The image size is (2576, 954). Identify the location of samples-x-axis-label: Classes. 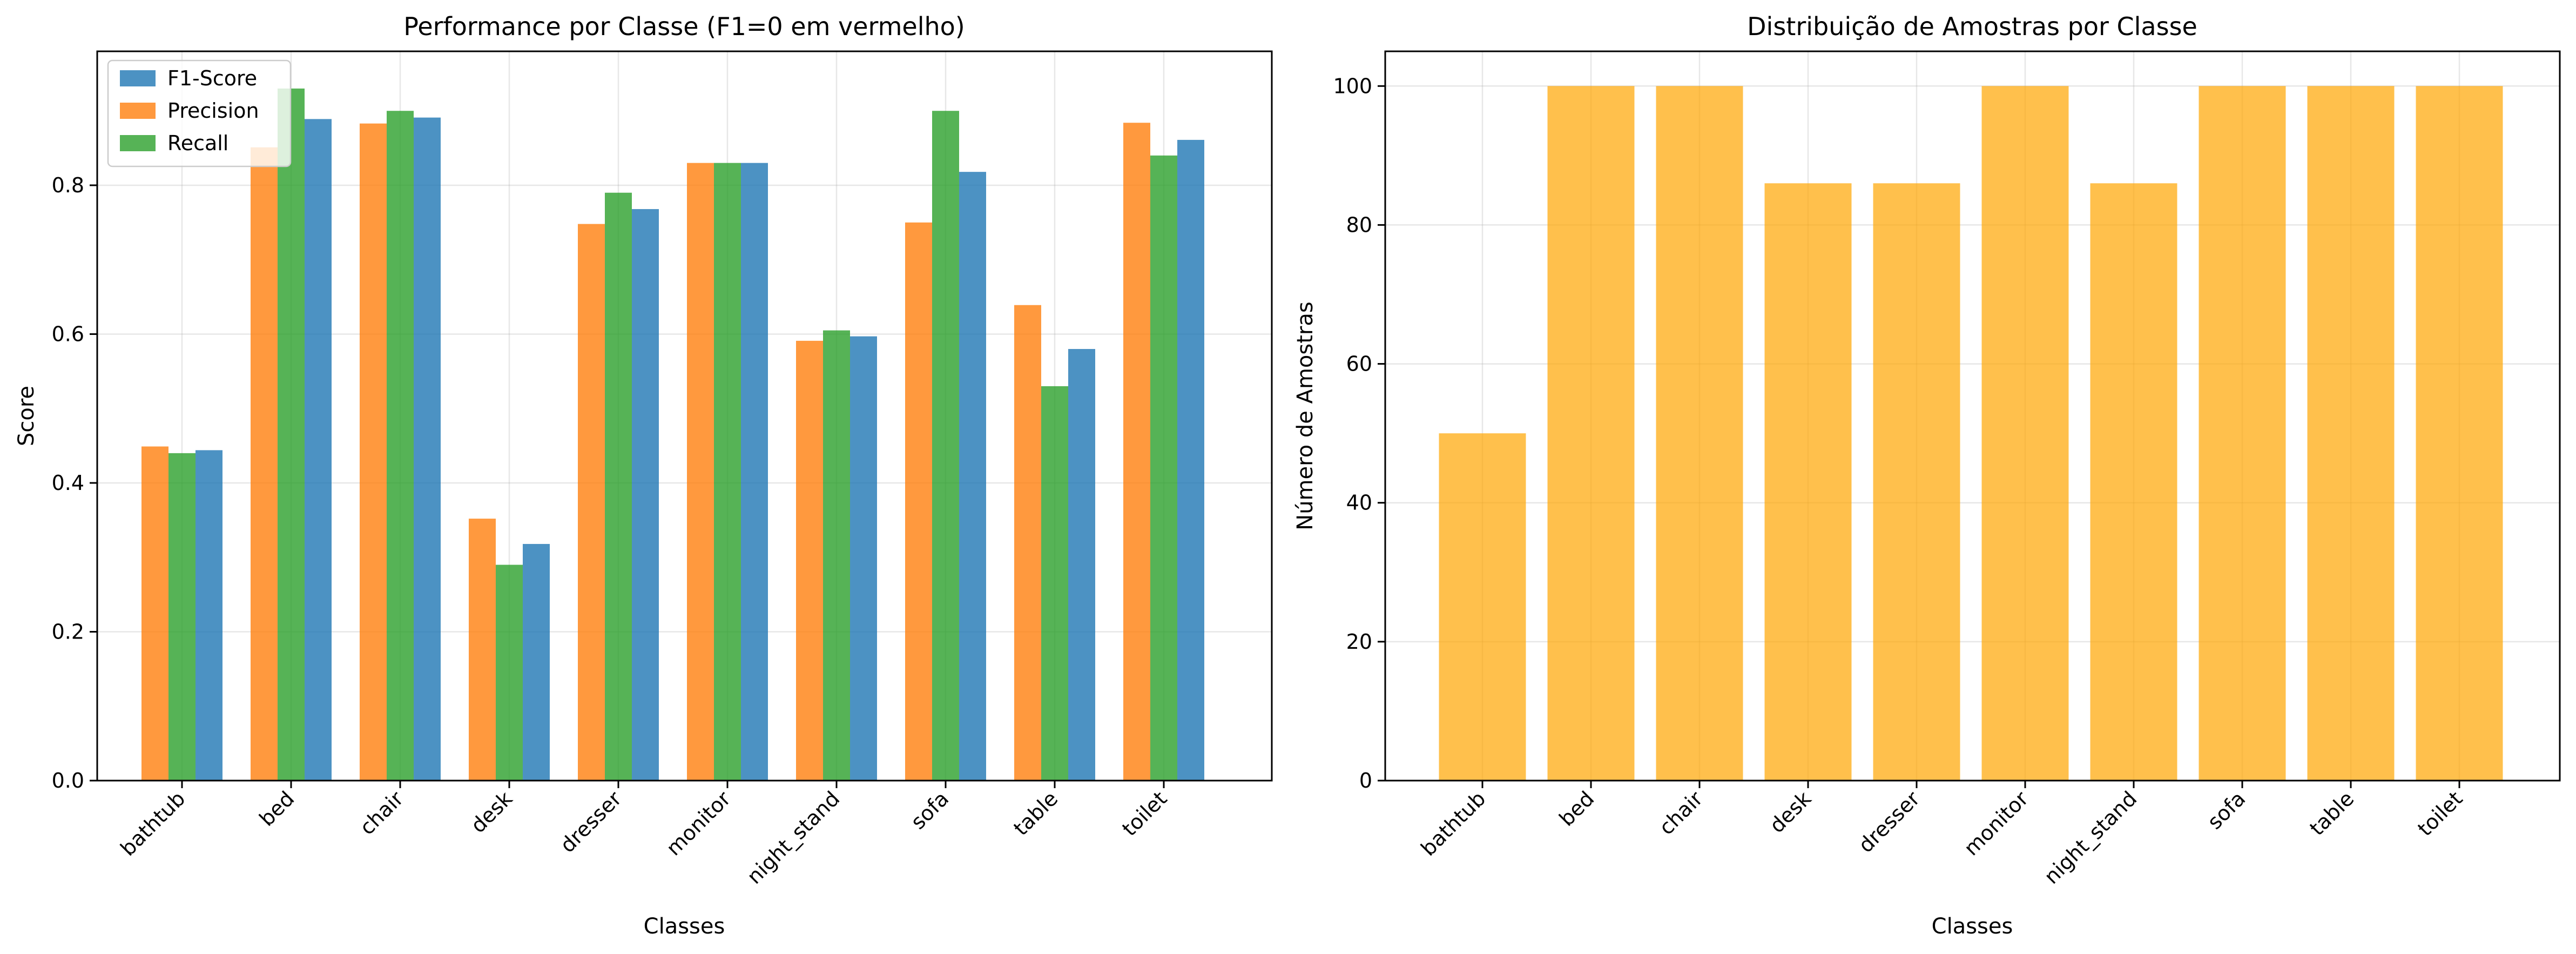
(1972, 926).